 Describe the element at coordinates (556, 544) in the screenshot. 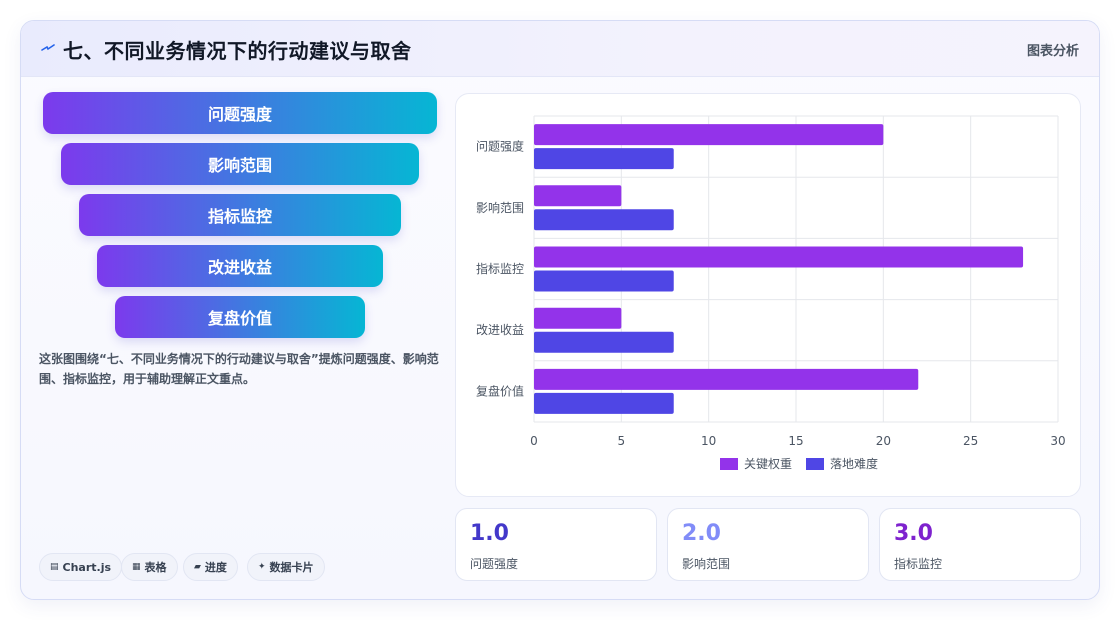

I see `stat-card-1: 1.0 问题强度` at that location.